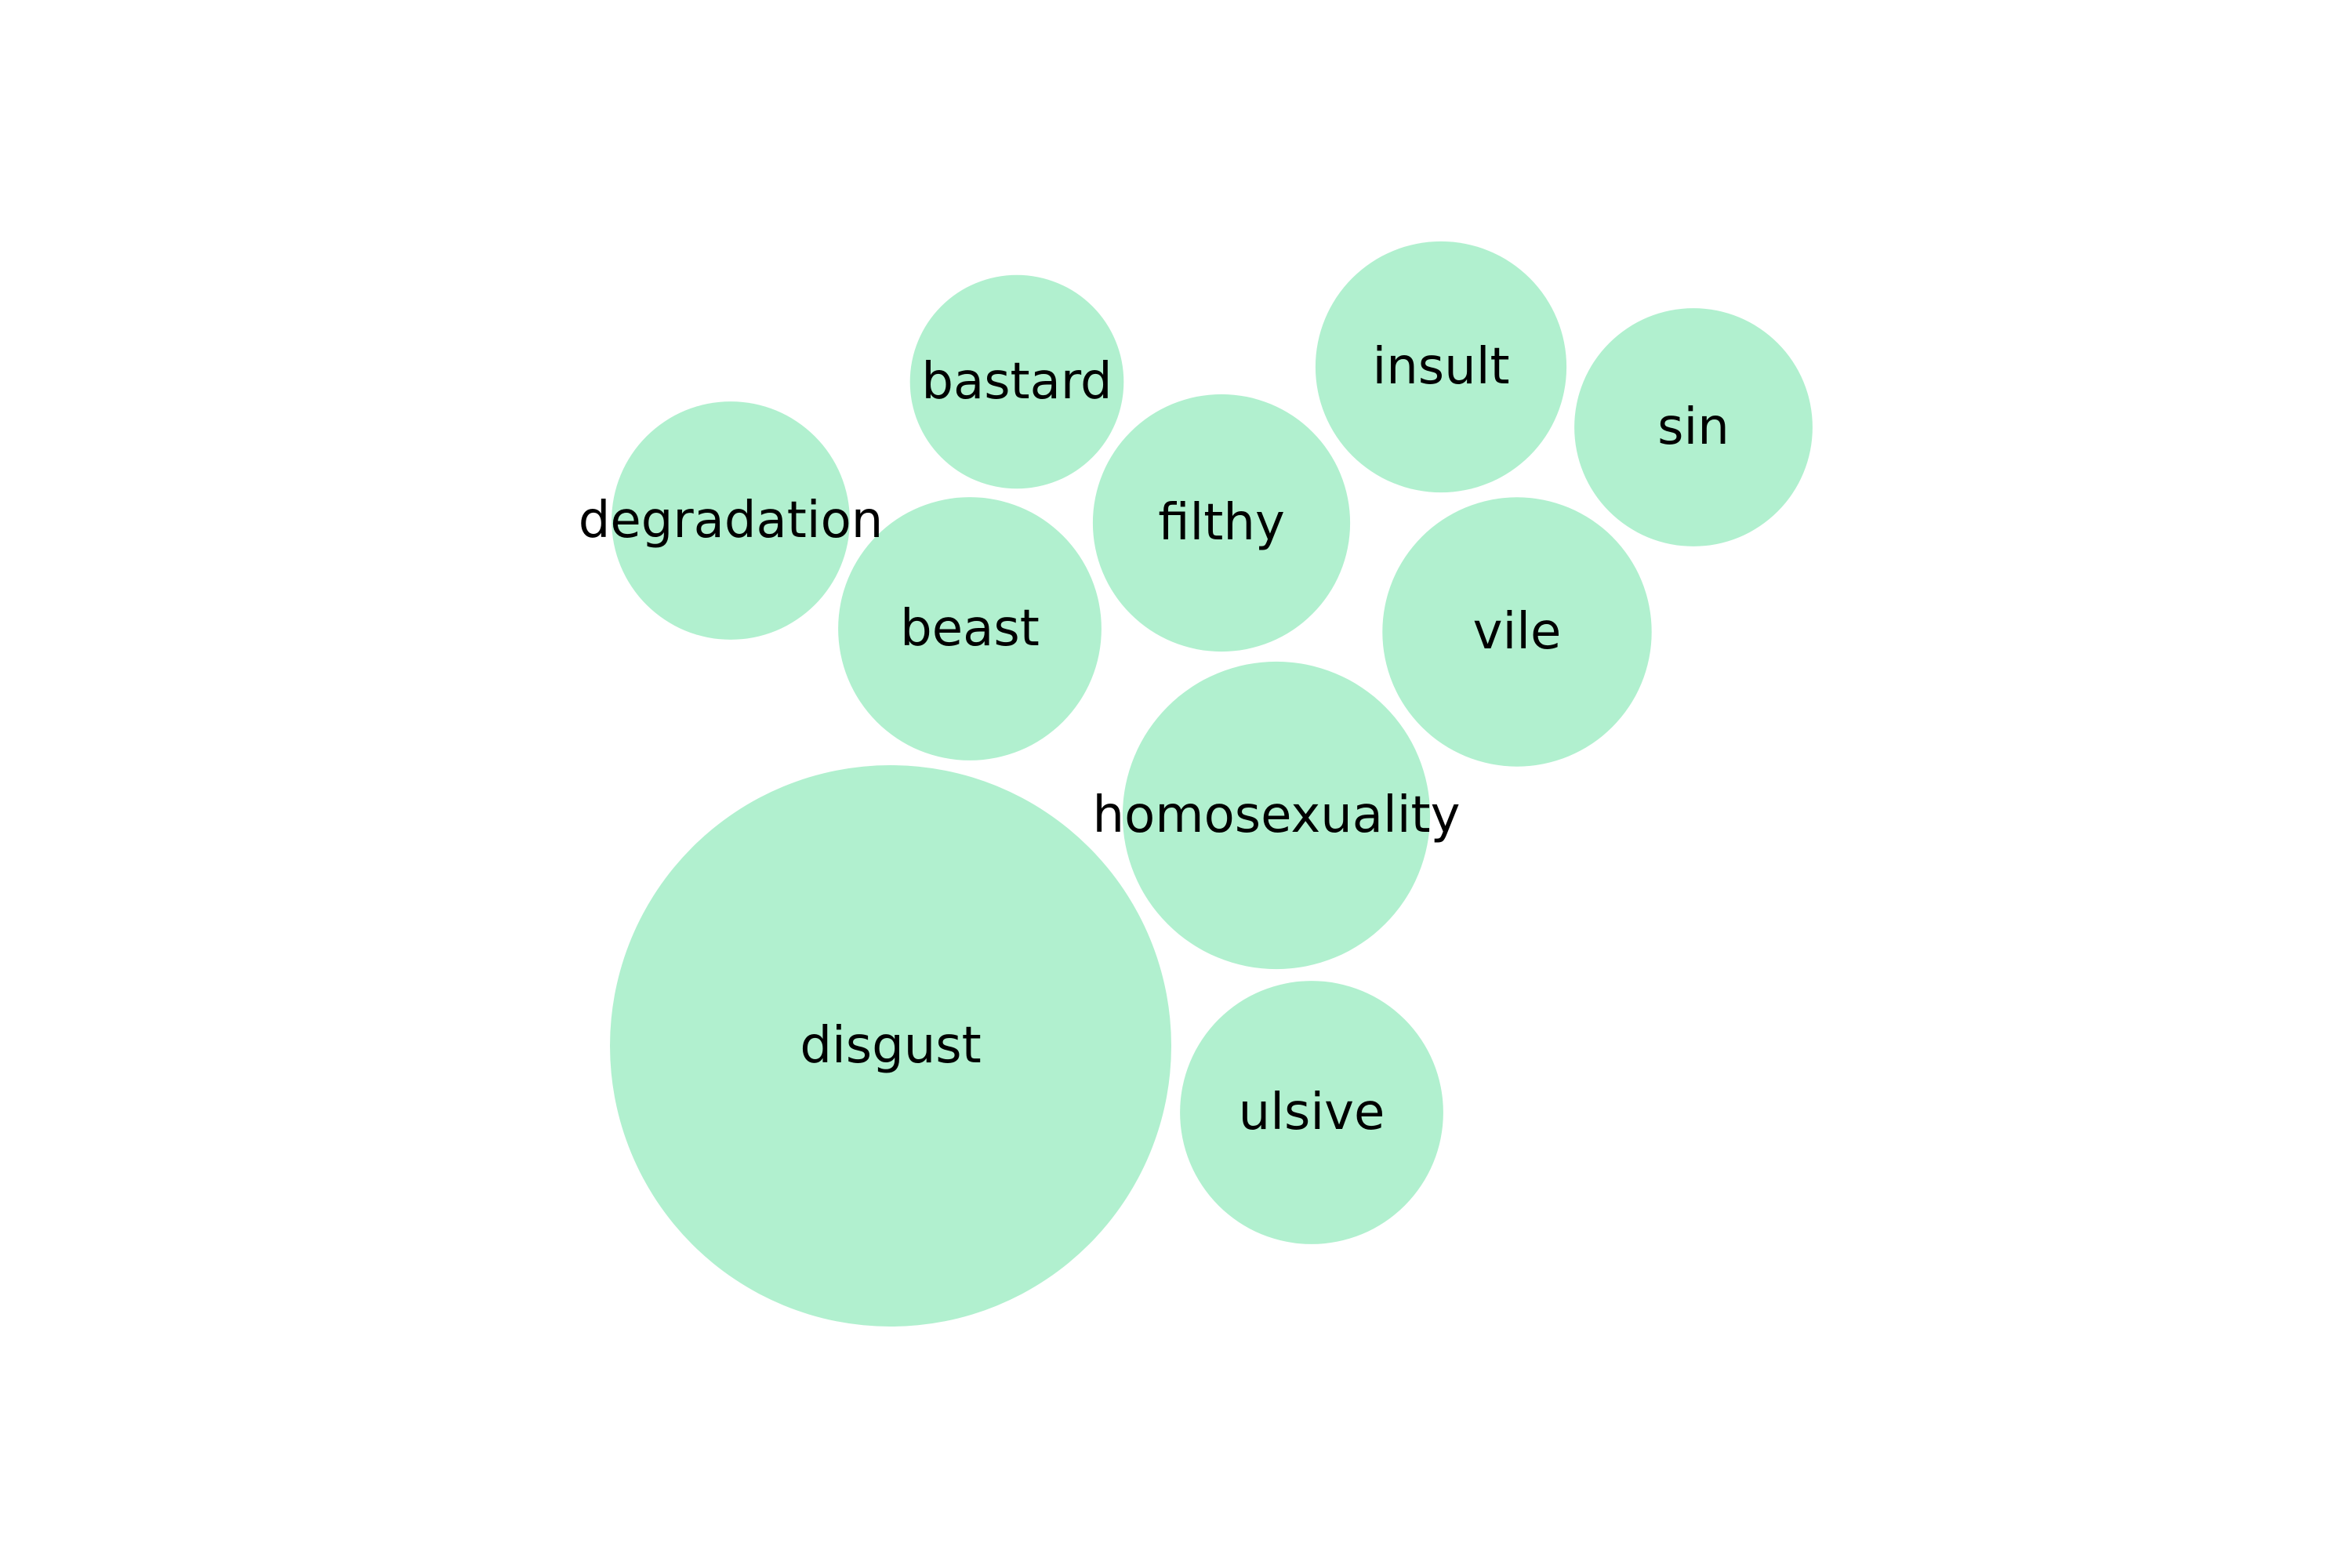 Image resolution: width=2352 pixels, height=1568 pixels. I want to click on bubble-sin, so click(1693, 427).